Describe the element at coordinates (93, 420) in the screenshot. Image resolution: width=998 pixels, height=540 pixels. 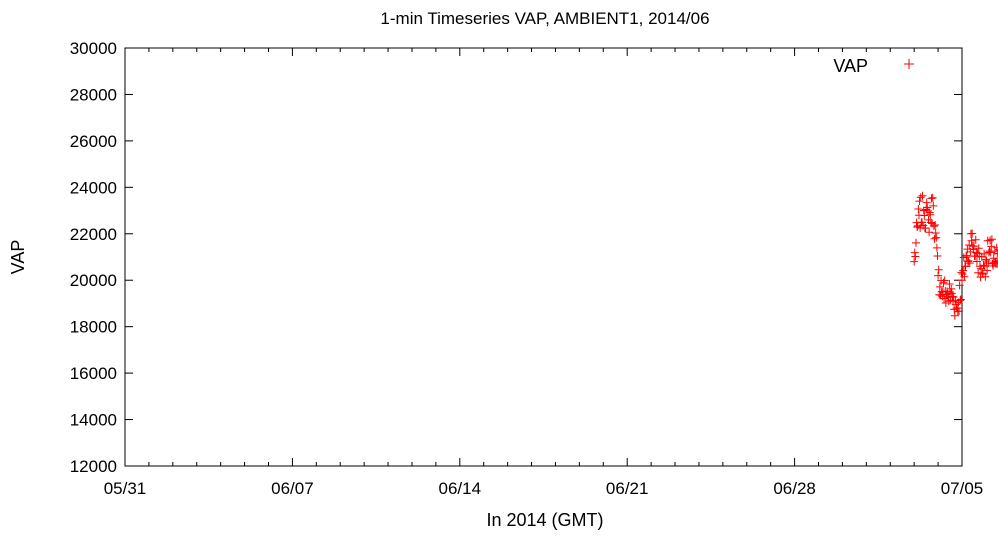
I see `y-tick-label: 14000` at that location.